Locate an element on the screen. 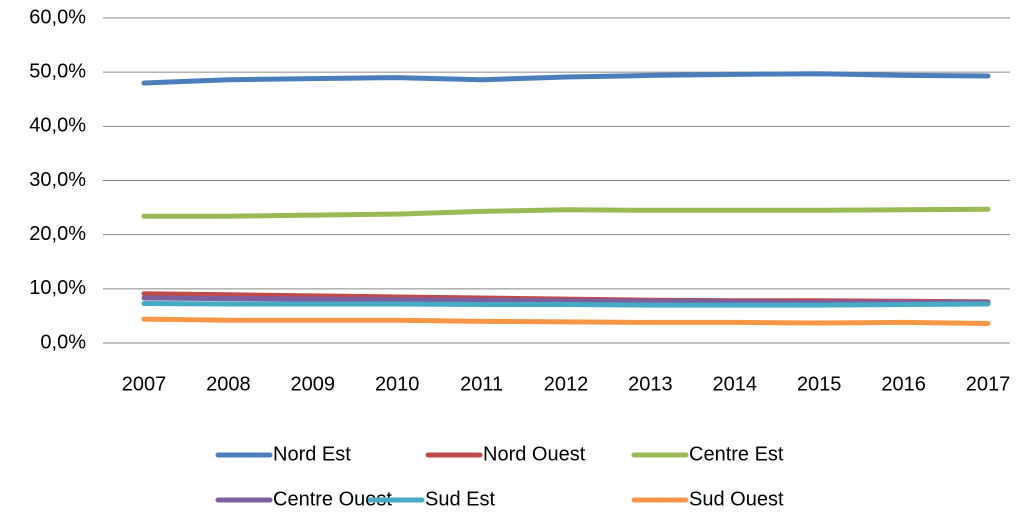  y-tick-label: 50,0% is located at coordinates (57, 71).